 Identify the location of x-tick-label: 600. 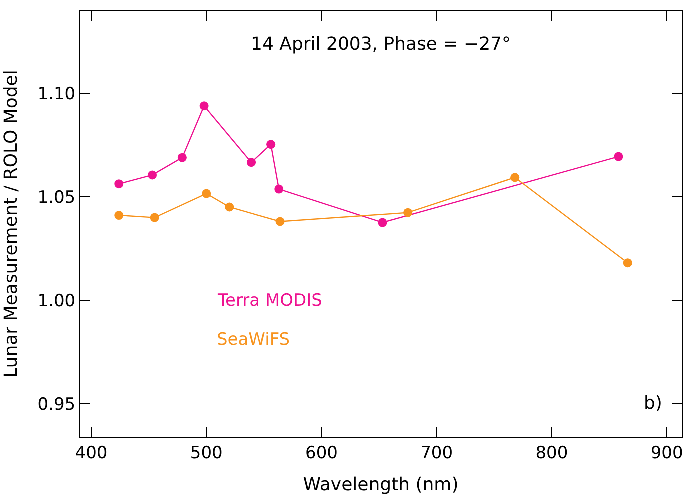
(321, 453).